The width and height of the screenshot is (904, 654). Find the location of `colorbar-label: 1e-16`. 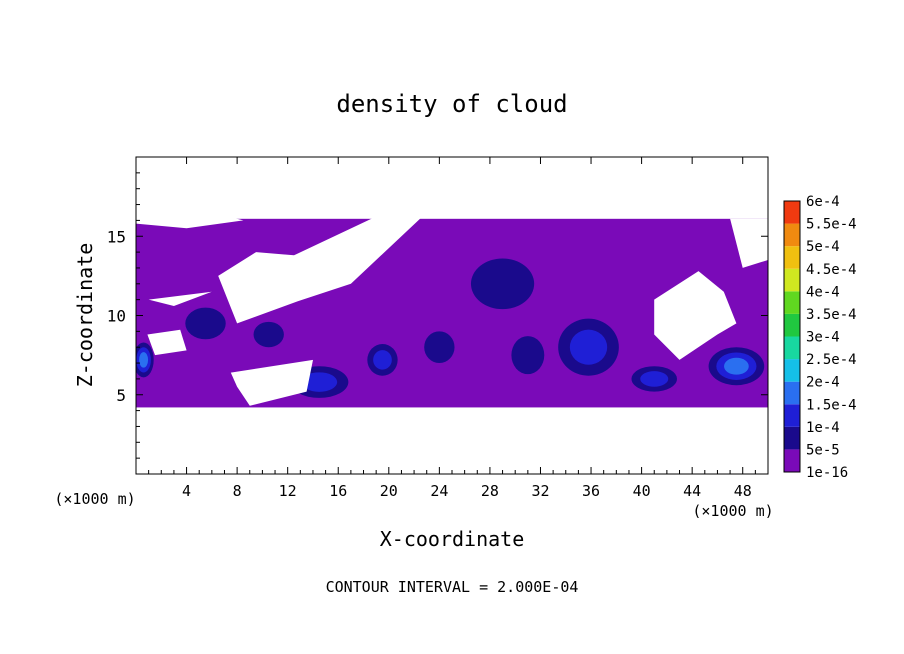

colorbar-label: 1e-16 is located at coordinates (827, 473).